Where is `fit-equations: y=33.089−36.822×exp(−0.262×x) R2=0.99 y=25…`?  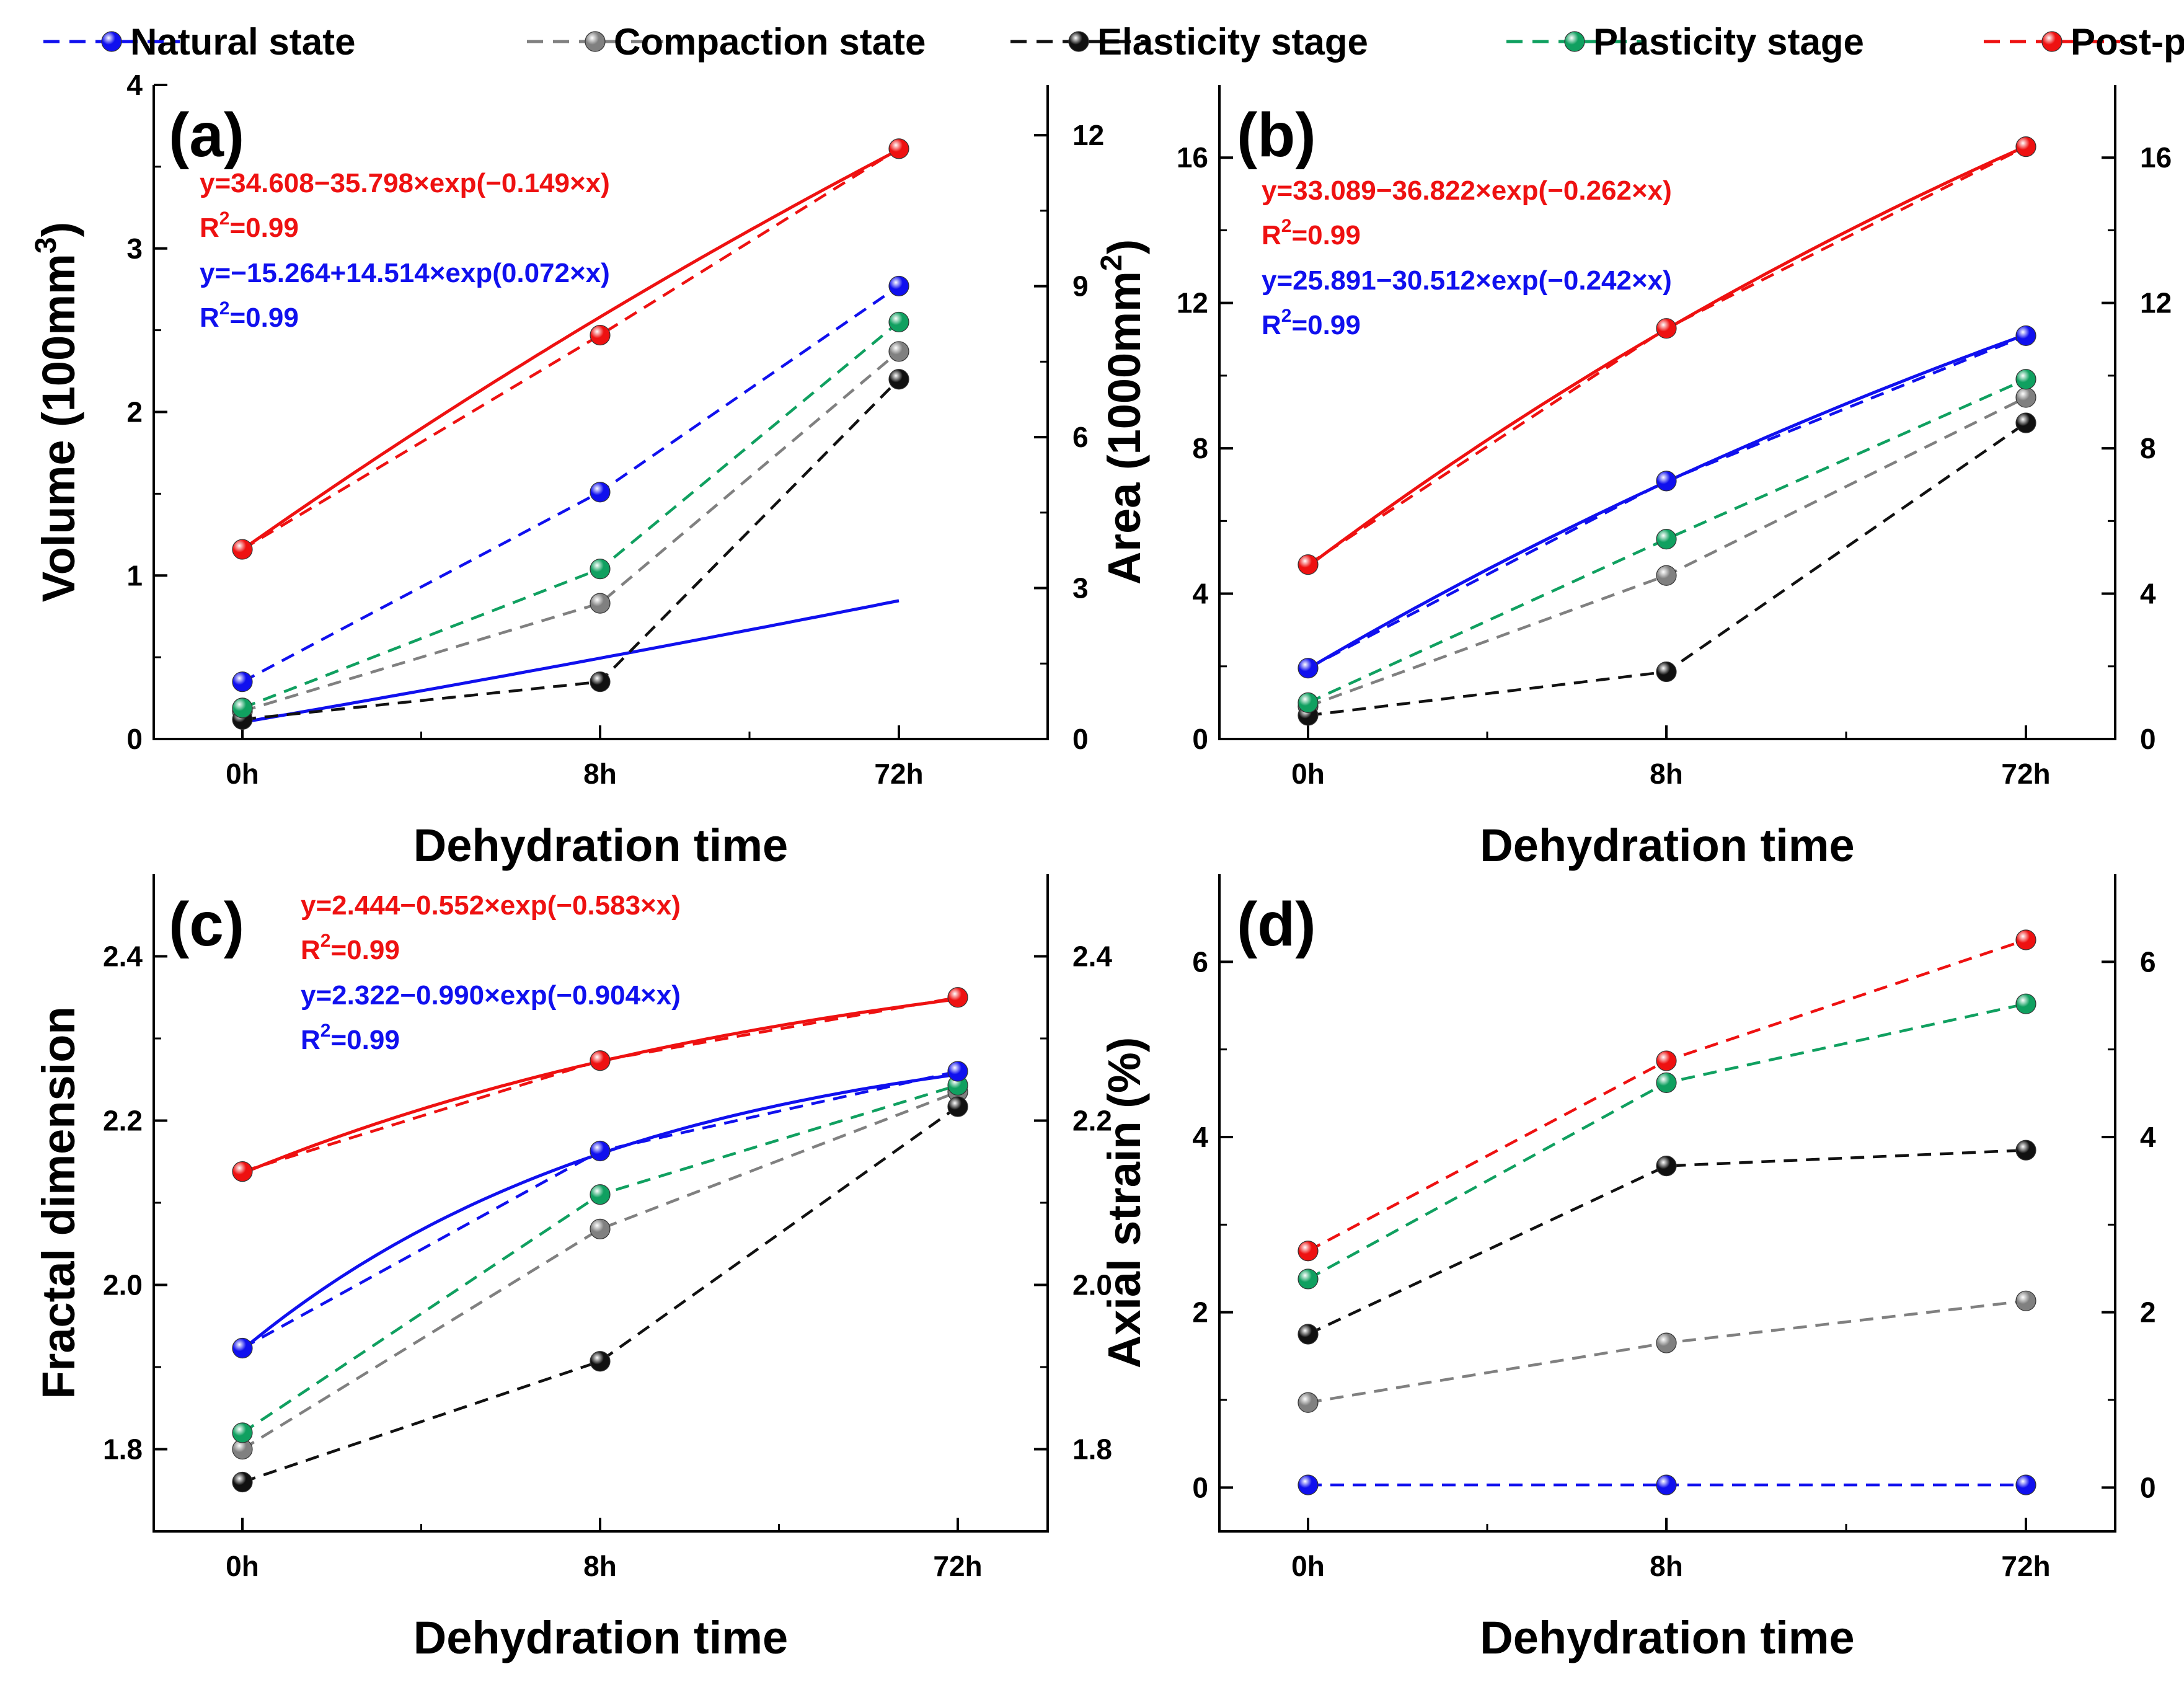
fit-equations: y=33.089−36.822×exp(−0.262×x) R2=0.99 y=25… is located at coordinates (1467, 257).